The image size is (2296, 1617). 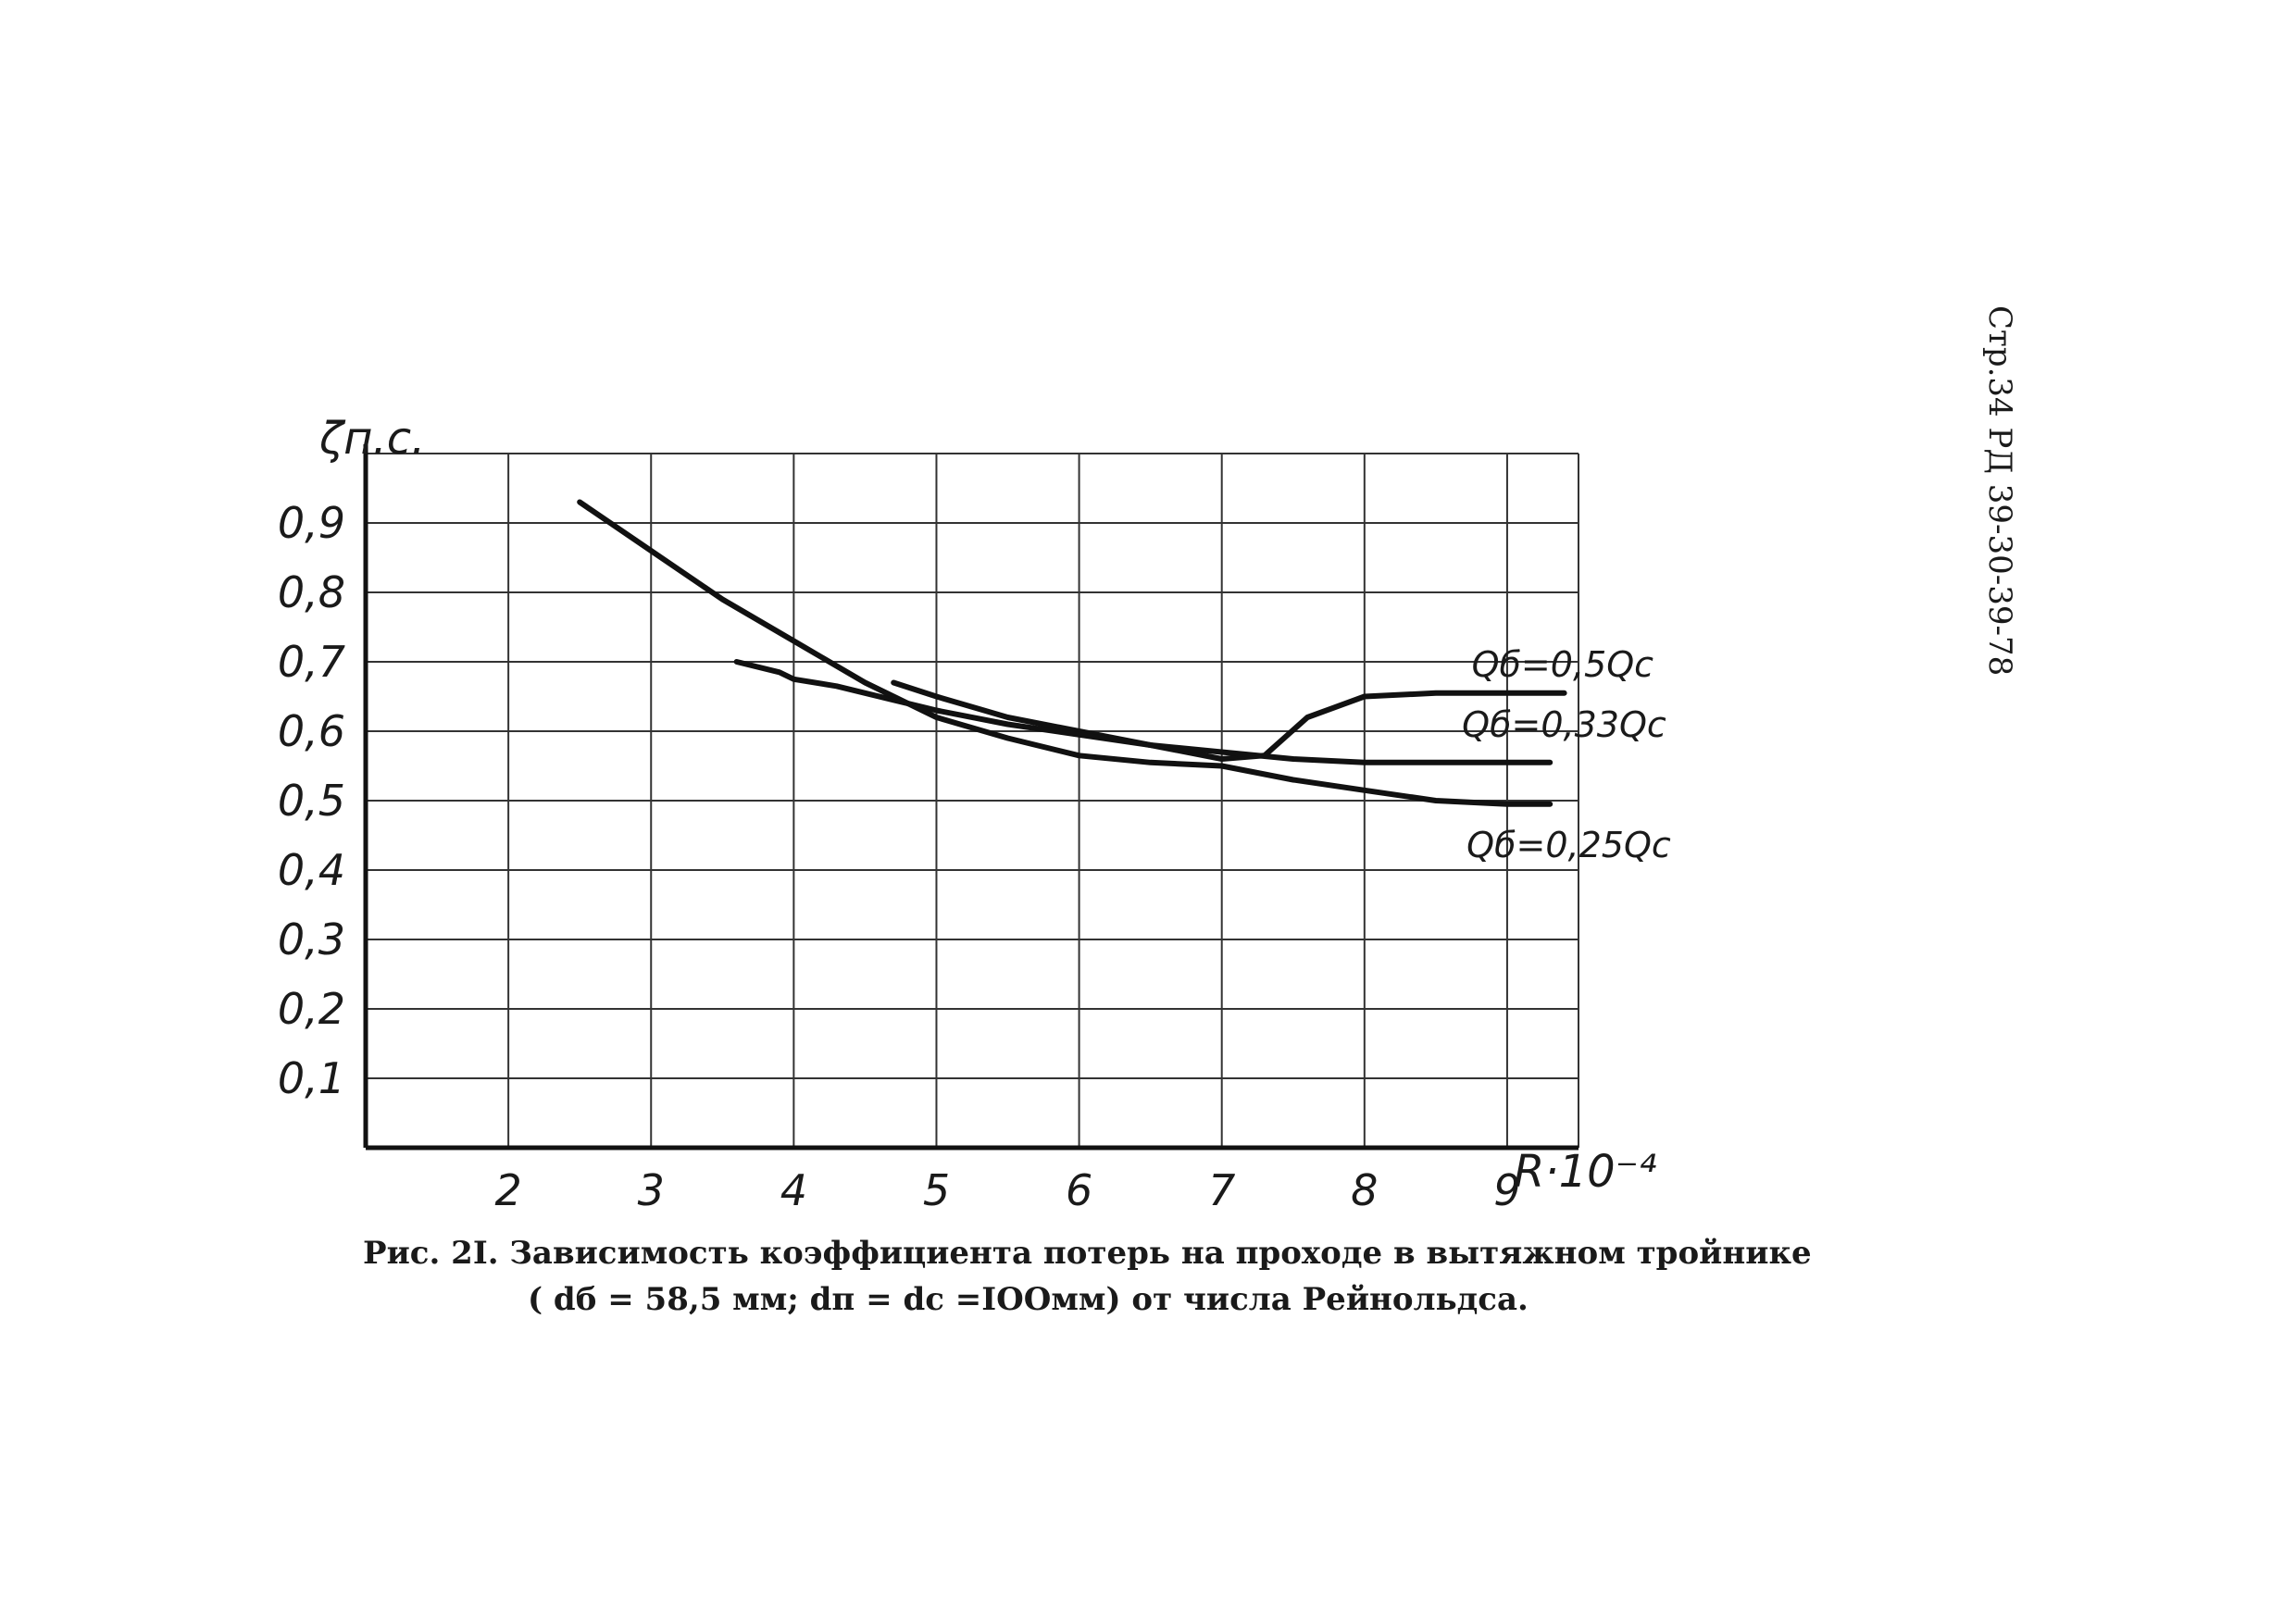 I want to click on y-tick-label-0-5: 0,5, so click(x=311, y=801).